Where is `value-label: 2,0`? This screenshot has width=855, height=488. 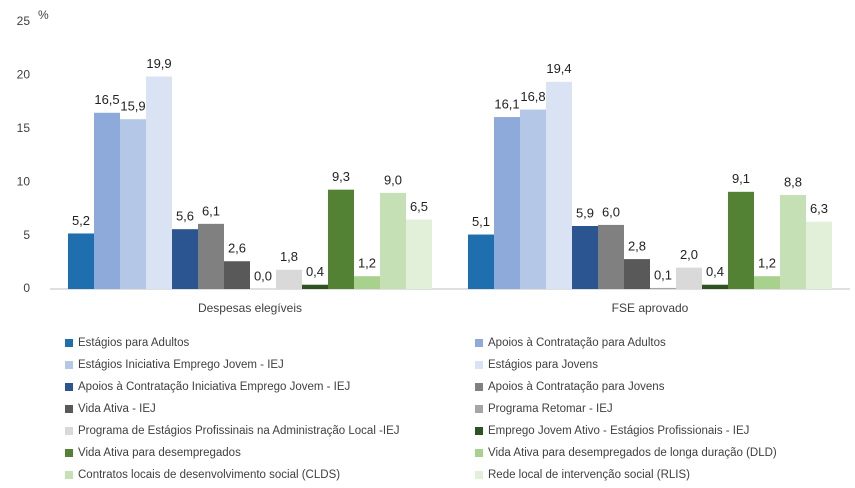
value-label: 2,0 is located at coordinates (689, 254).